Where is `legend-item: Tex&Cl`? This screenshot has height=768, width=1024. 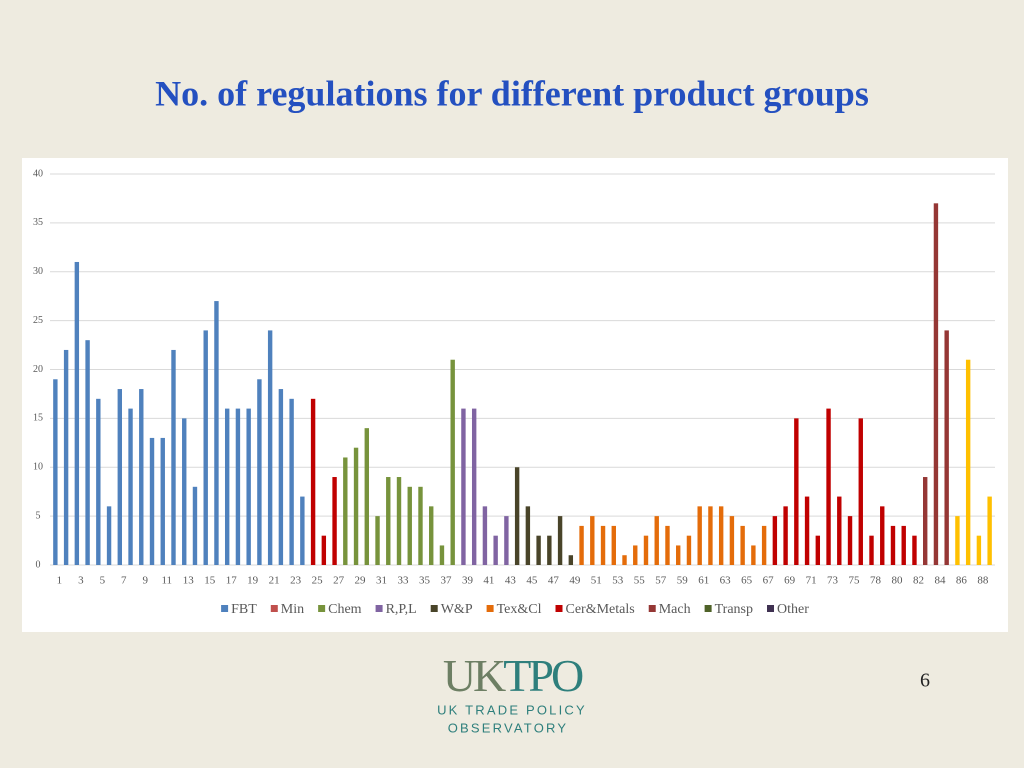 legend-item: Tex&Cl is located at coordinates (514, 609).